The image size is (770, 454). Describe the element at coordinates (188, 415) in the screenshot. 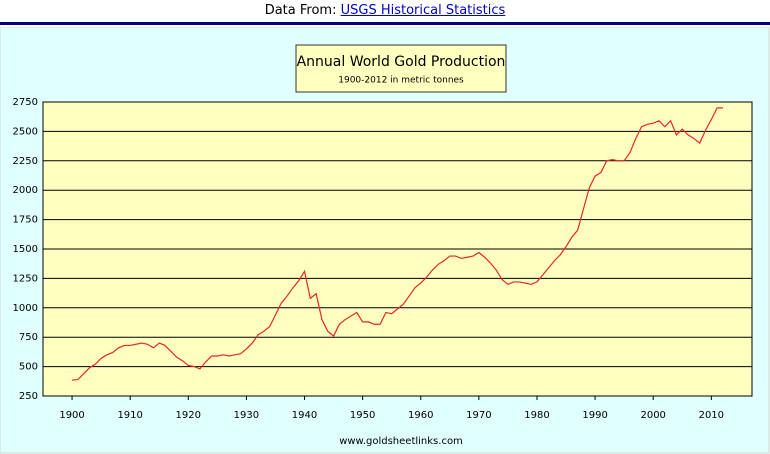

I see `x-tick-label: 1920` at that location.